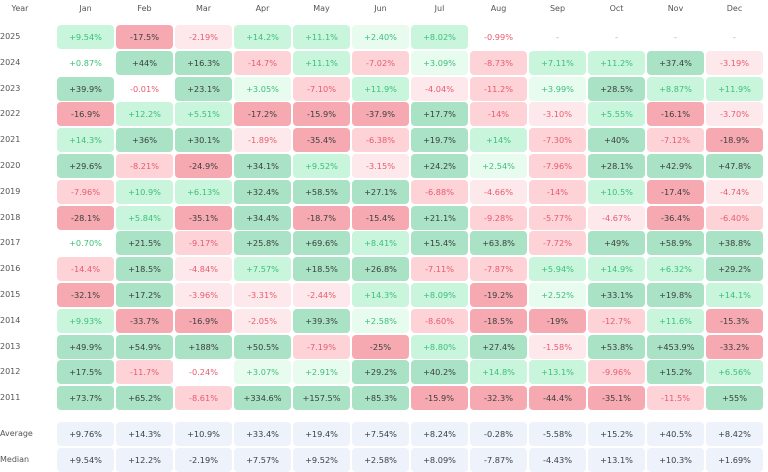 This screenshot has width=768, height=472. What do you see at coordinates (380, 460) in the screenshot?
I see `summary-cell: +2.58%` at bounding box center [380, 460].